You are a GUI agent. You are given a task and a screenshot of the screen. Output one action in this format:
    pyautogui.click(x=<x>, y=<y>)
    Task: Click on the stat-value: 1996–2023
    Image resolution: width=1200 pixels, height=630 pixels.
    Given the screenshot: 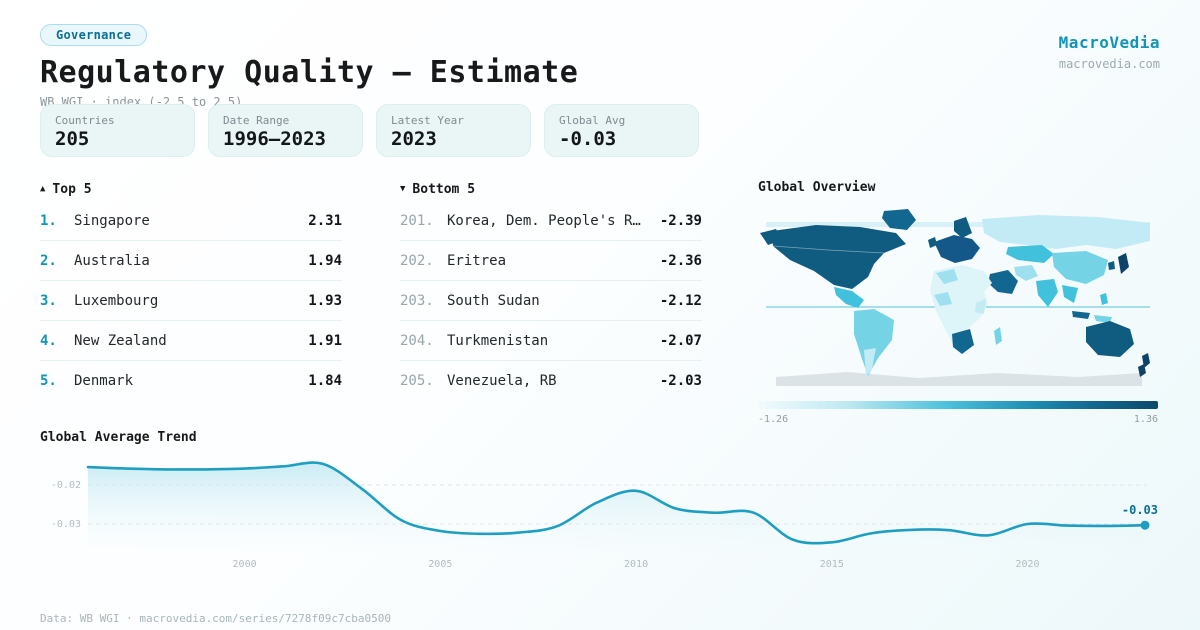 What is the action you would take?
    pyautogui.click(x=274, y=139)
    